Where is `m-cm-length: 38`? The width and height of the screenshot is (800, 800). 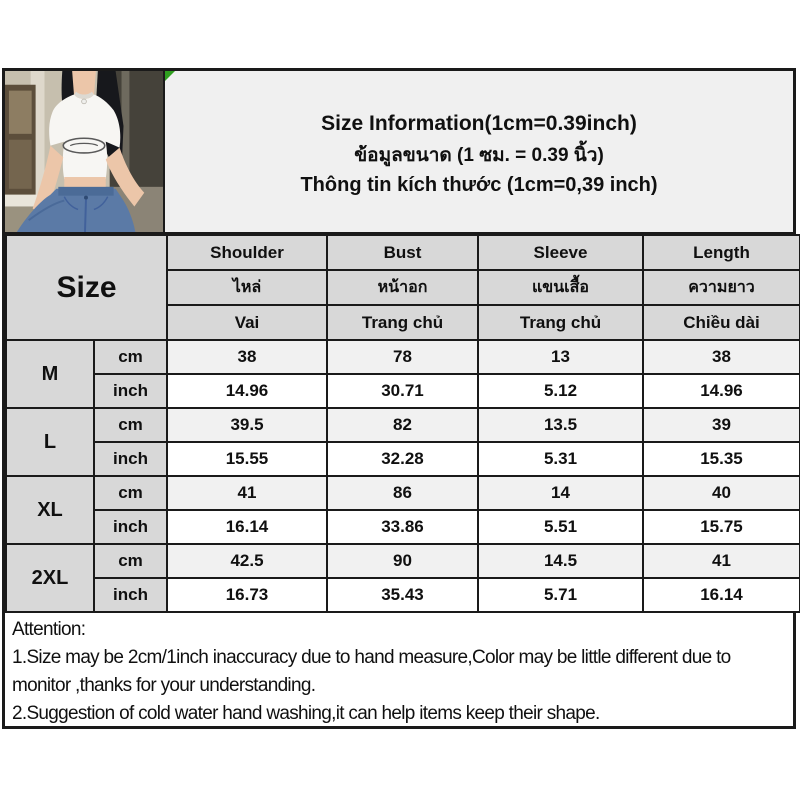
m-cm-length: 38 is located at coordinates (721, 357).